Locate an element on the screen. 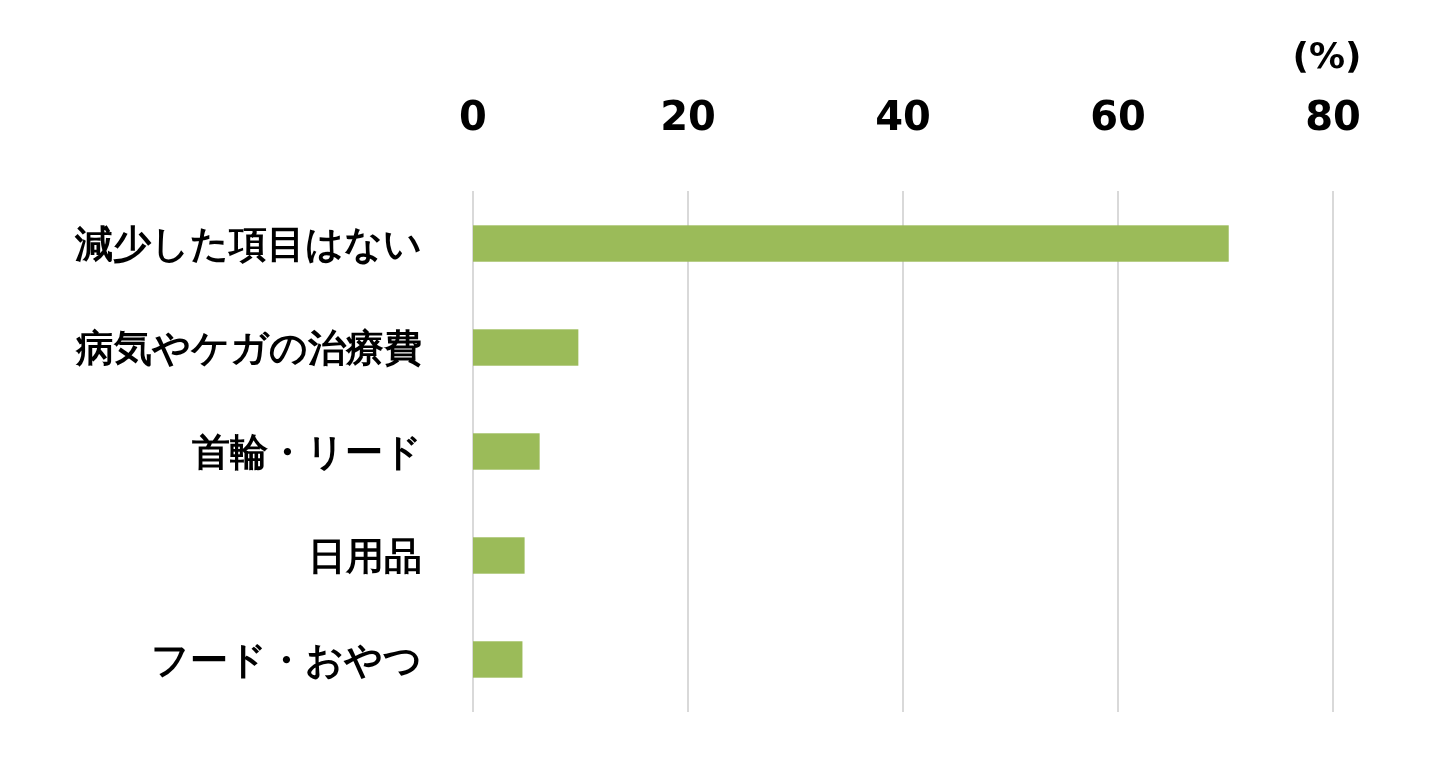 The image size is (1446, 764). y-tick-label: 病気やケガの治療費 is located at coordinates (248, 347).